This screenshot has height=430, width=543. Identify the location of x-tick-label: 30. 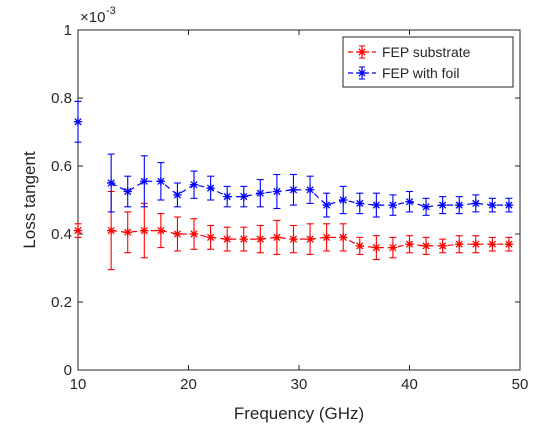
(299, 384).